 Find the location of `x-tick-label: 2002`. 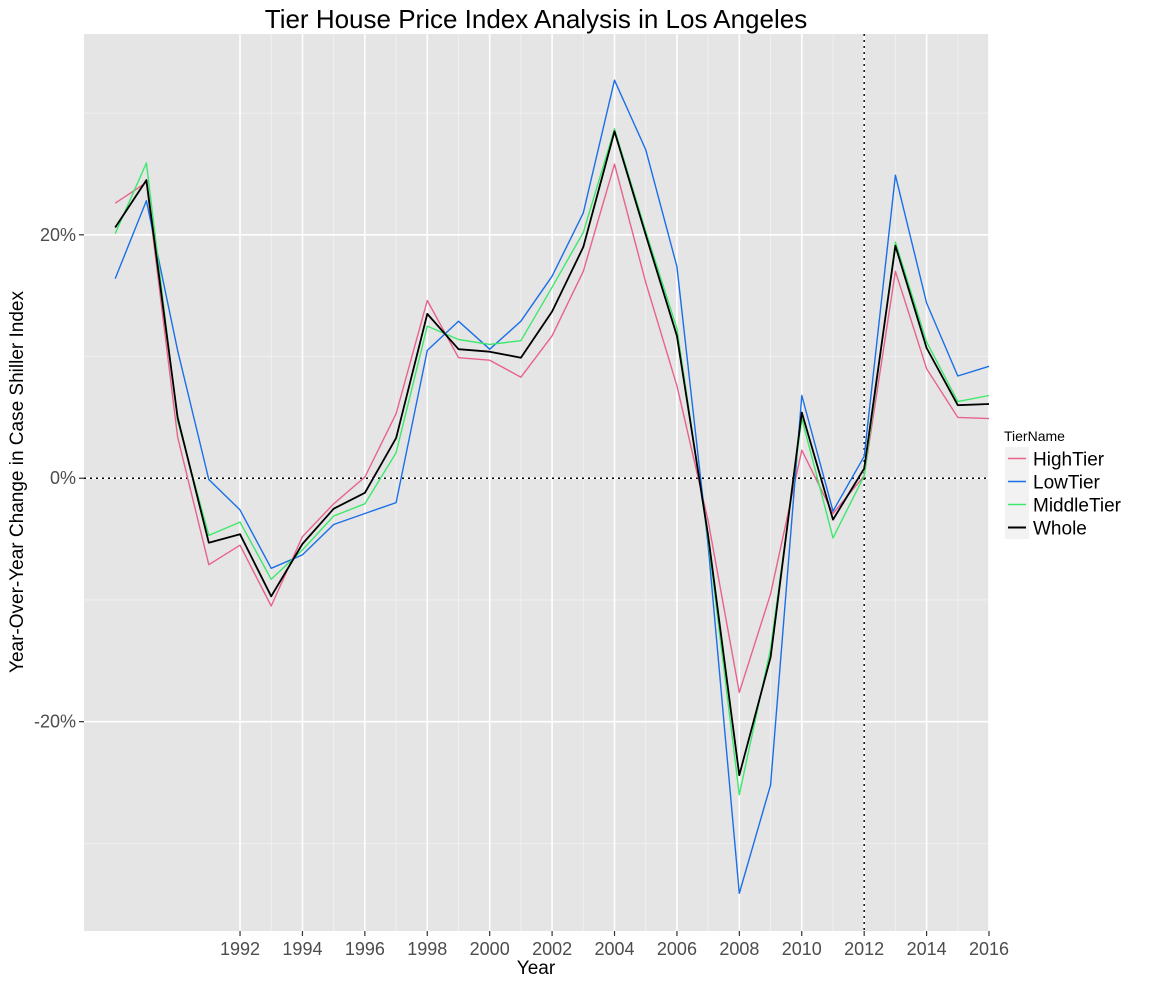

x-tick-label: 2002 is located at coordinates (552, 949).